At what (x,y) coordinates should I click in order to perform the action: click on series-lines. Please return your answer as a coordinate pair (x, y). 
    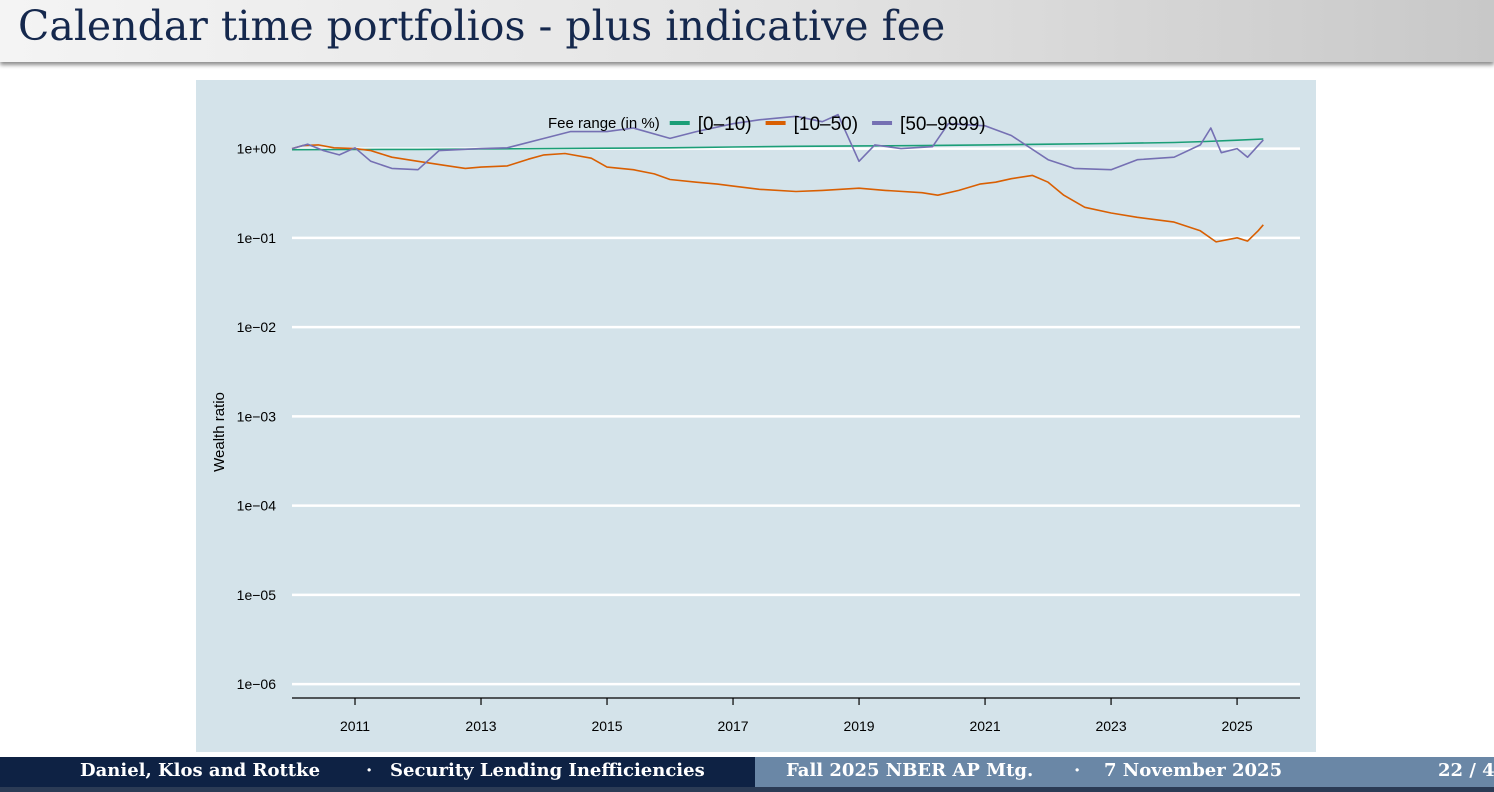
    Looking at the image, I should click on (777, 178).